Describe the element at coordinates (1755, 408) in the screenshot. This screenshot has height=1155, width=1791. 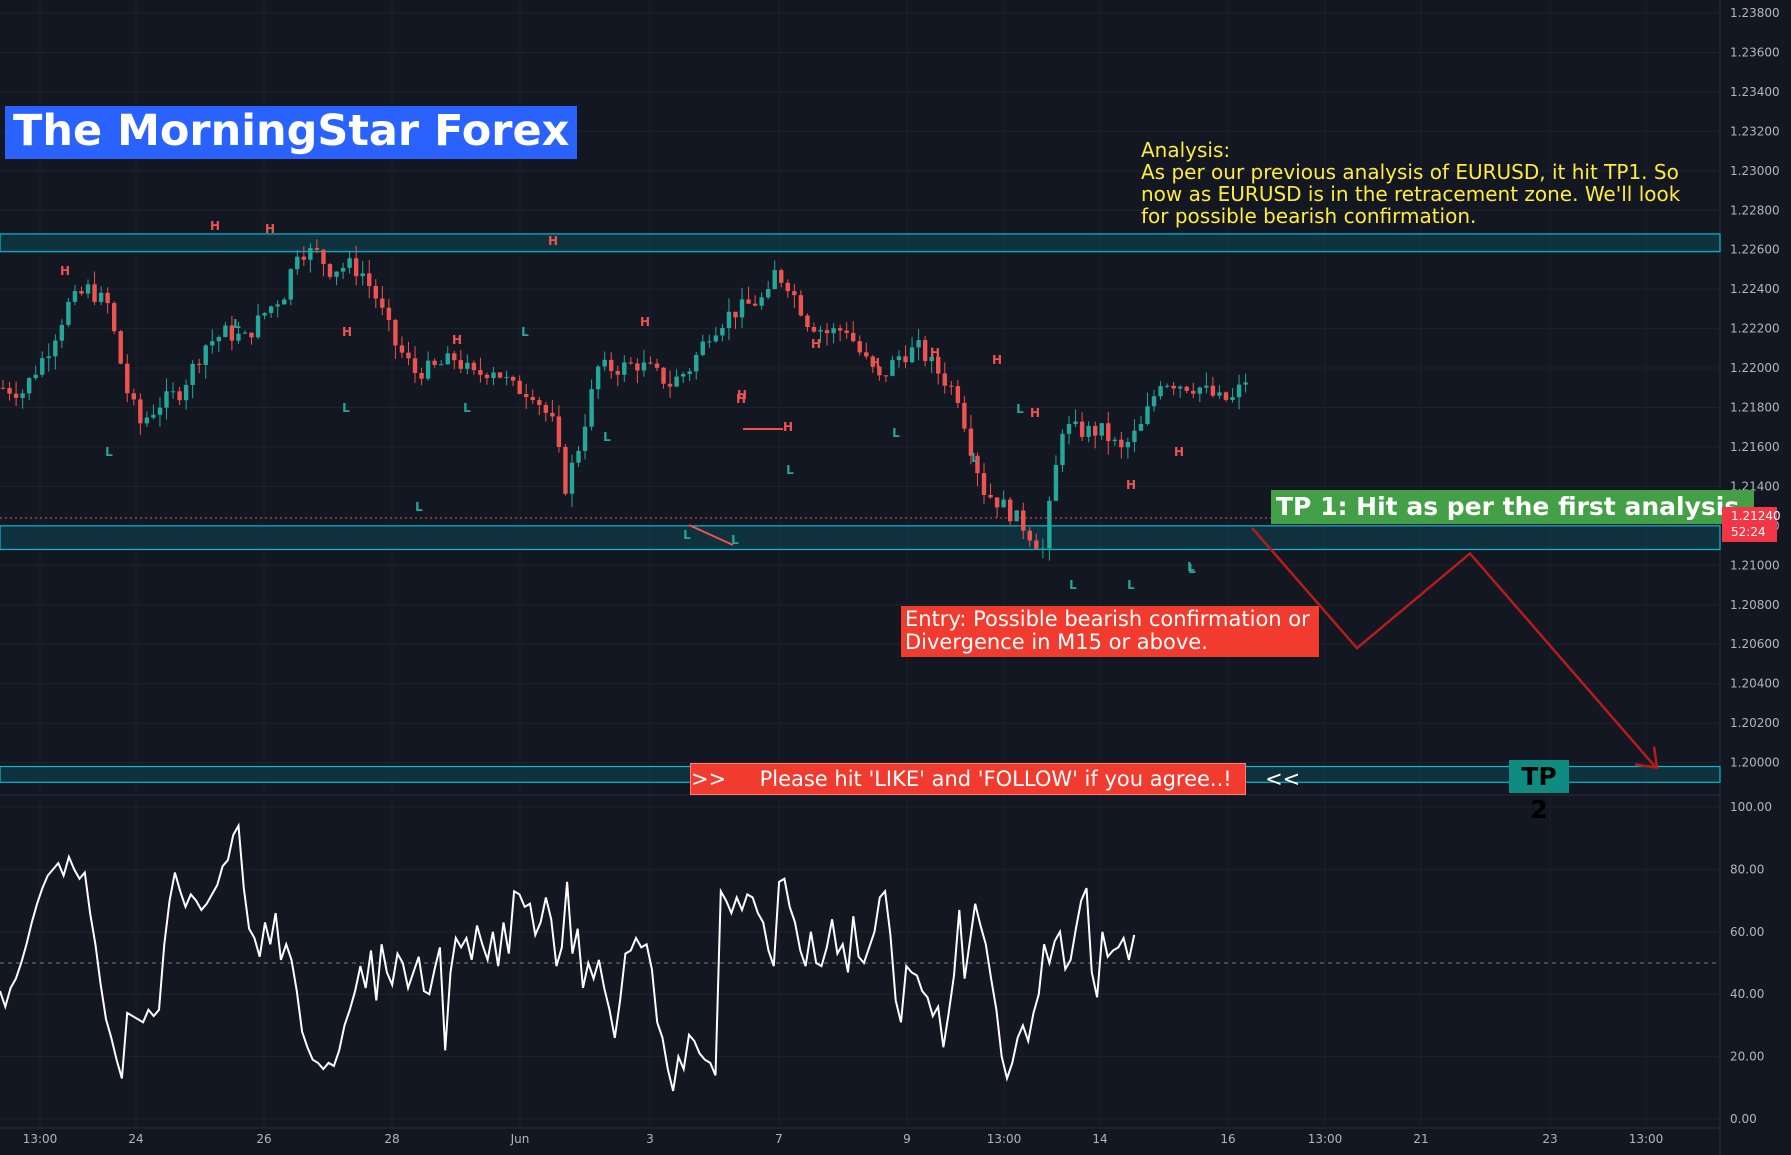
I see `price-tick-label: 1.21800` at that location.